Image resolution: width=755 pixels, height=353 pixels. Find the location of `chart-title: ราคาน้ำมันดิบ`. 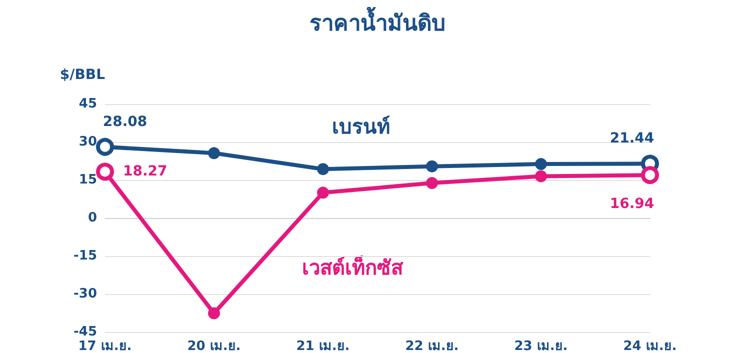

chart-title: ราคาน้ำมันดิบ is located at coordinates (378, 21).